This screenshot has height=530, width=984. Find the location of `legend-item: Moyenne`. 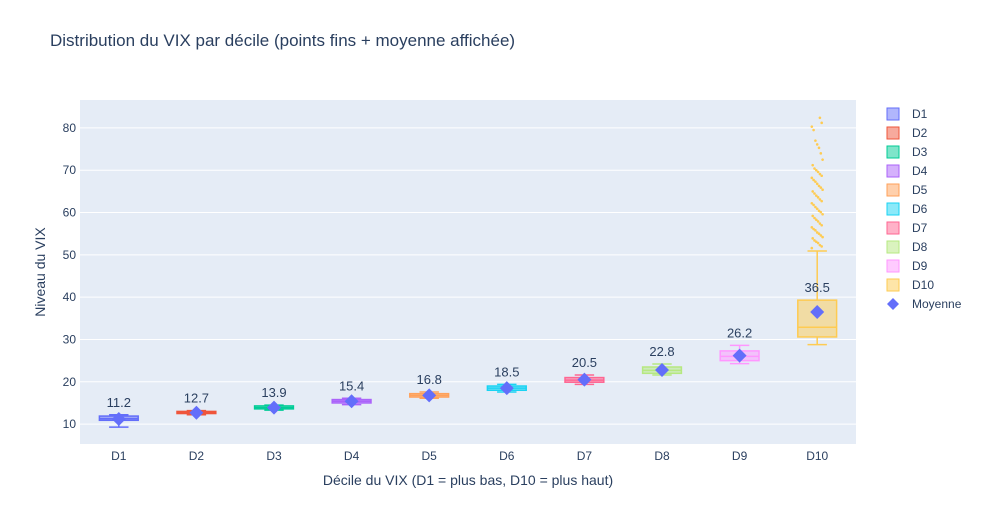

legend-item: Moyenne is located at coordinates (937, 304).